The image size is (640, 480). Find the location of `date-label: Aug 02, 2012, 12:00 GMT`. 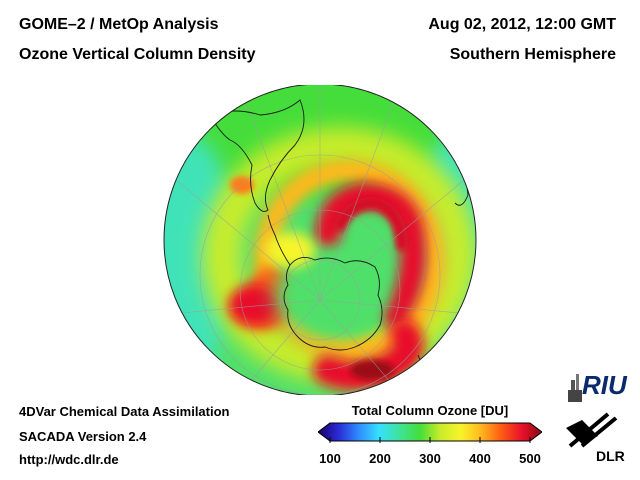

date-label: Aug 02, 2012, 12:00 GMT is located at coordinates (522, 24).